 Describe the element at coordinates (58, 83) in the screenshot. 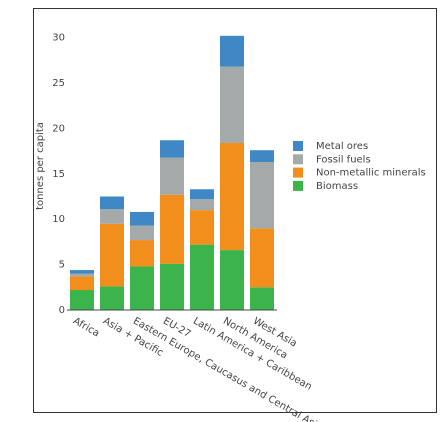

I see `y-tick-label: 25` at that location.